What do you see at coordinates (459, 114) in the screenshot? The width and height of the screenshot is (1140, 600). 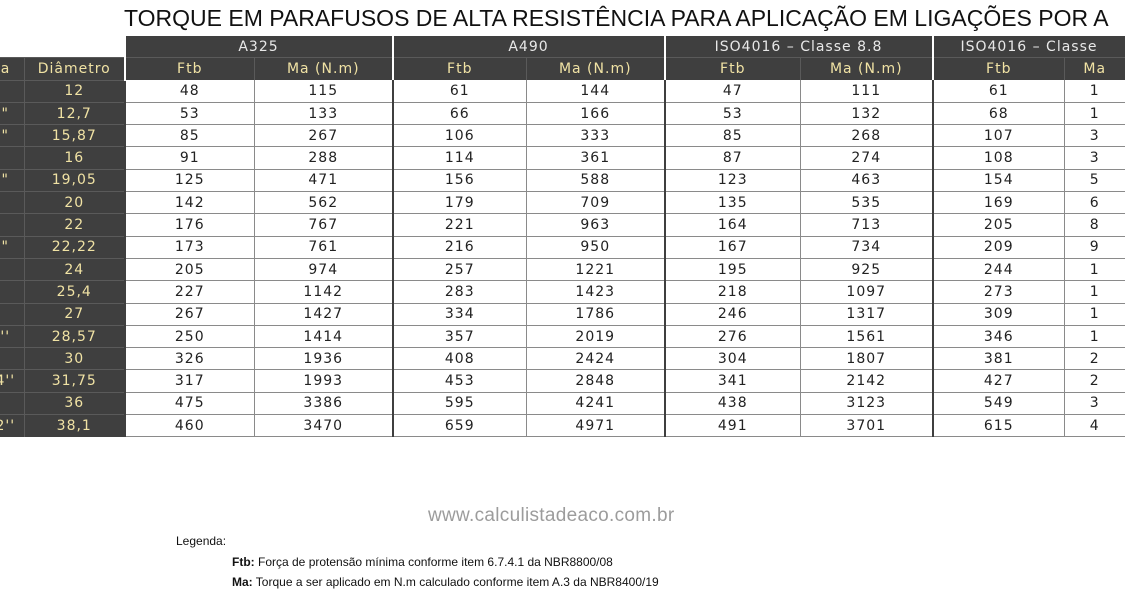 I see `ftb-value-cell: 66` at bounding box center [459, 114].